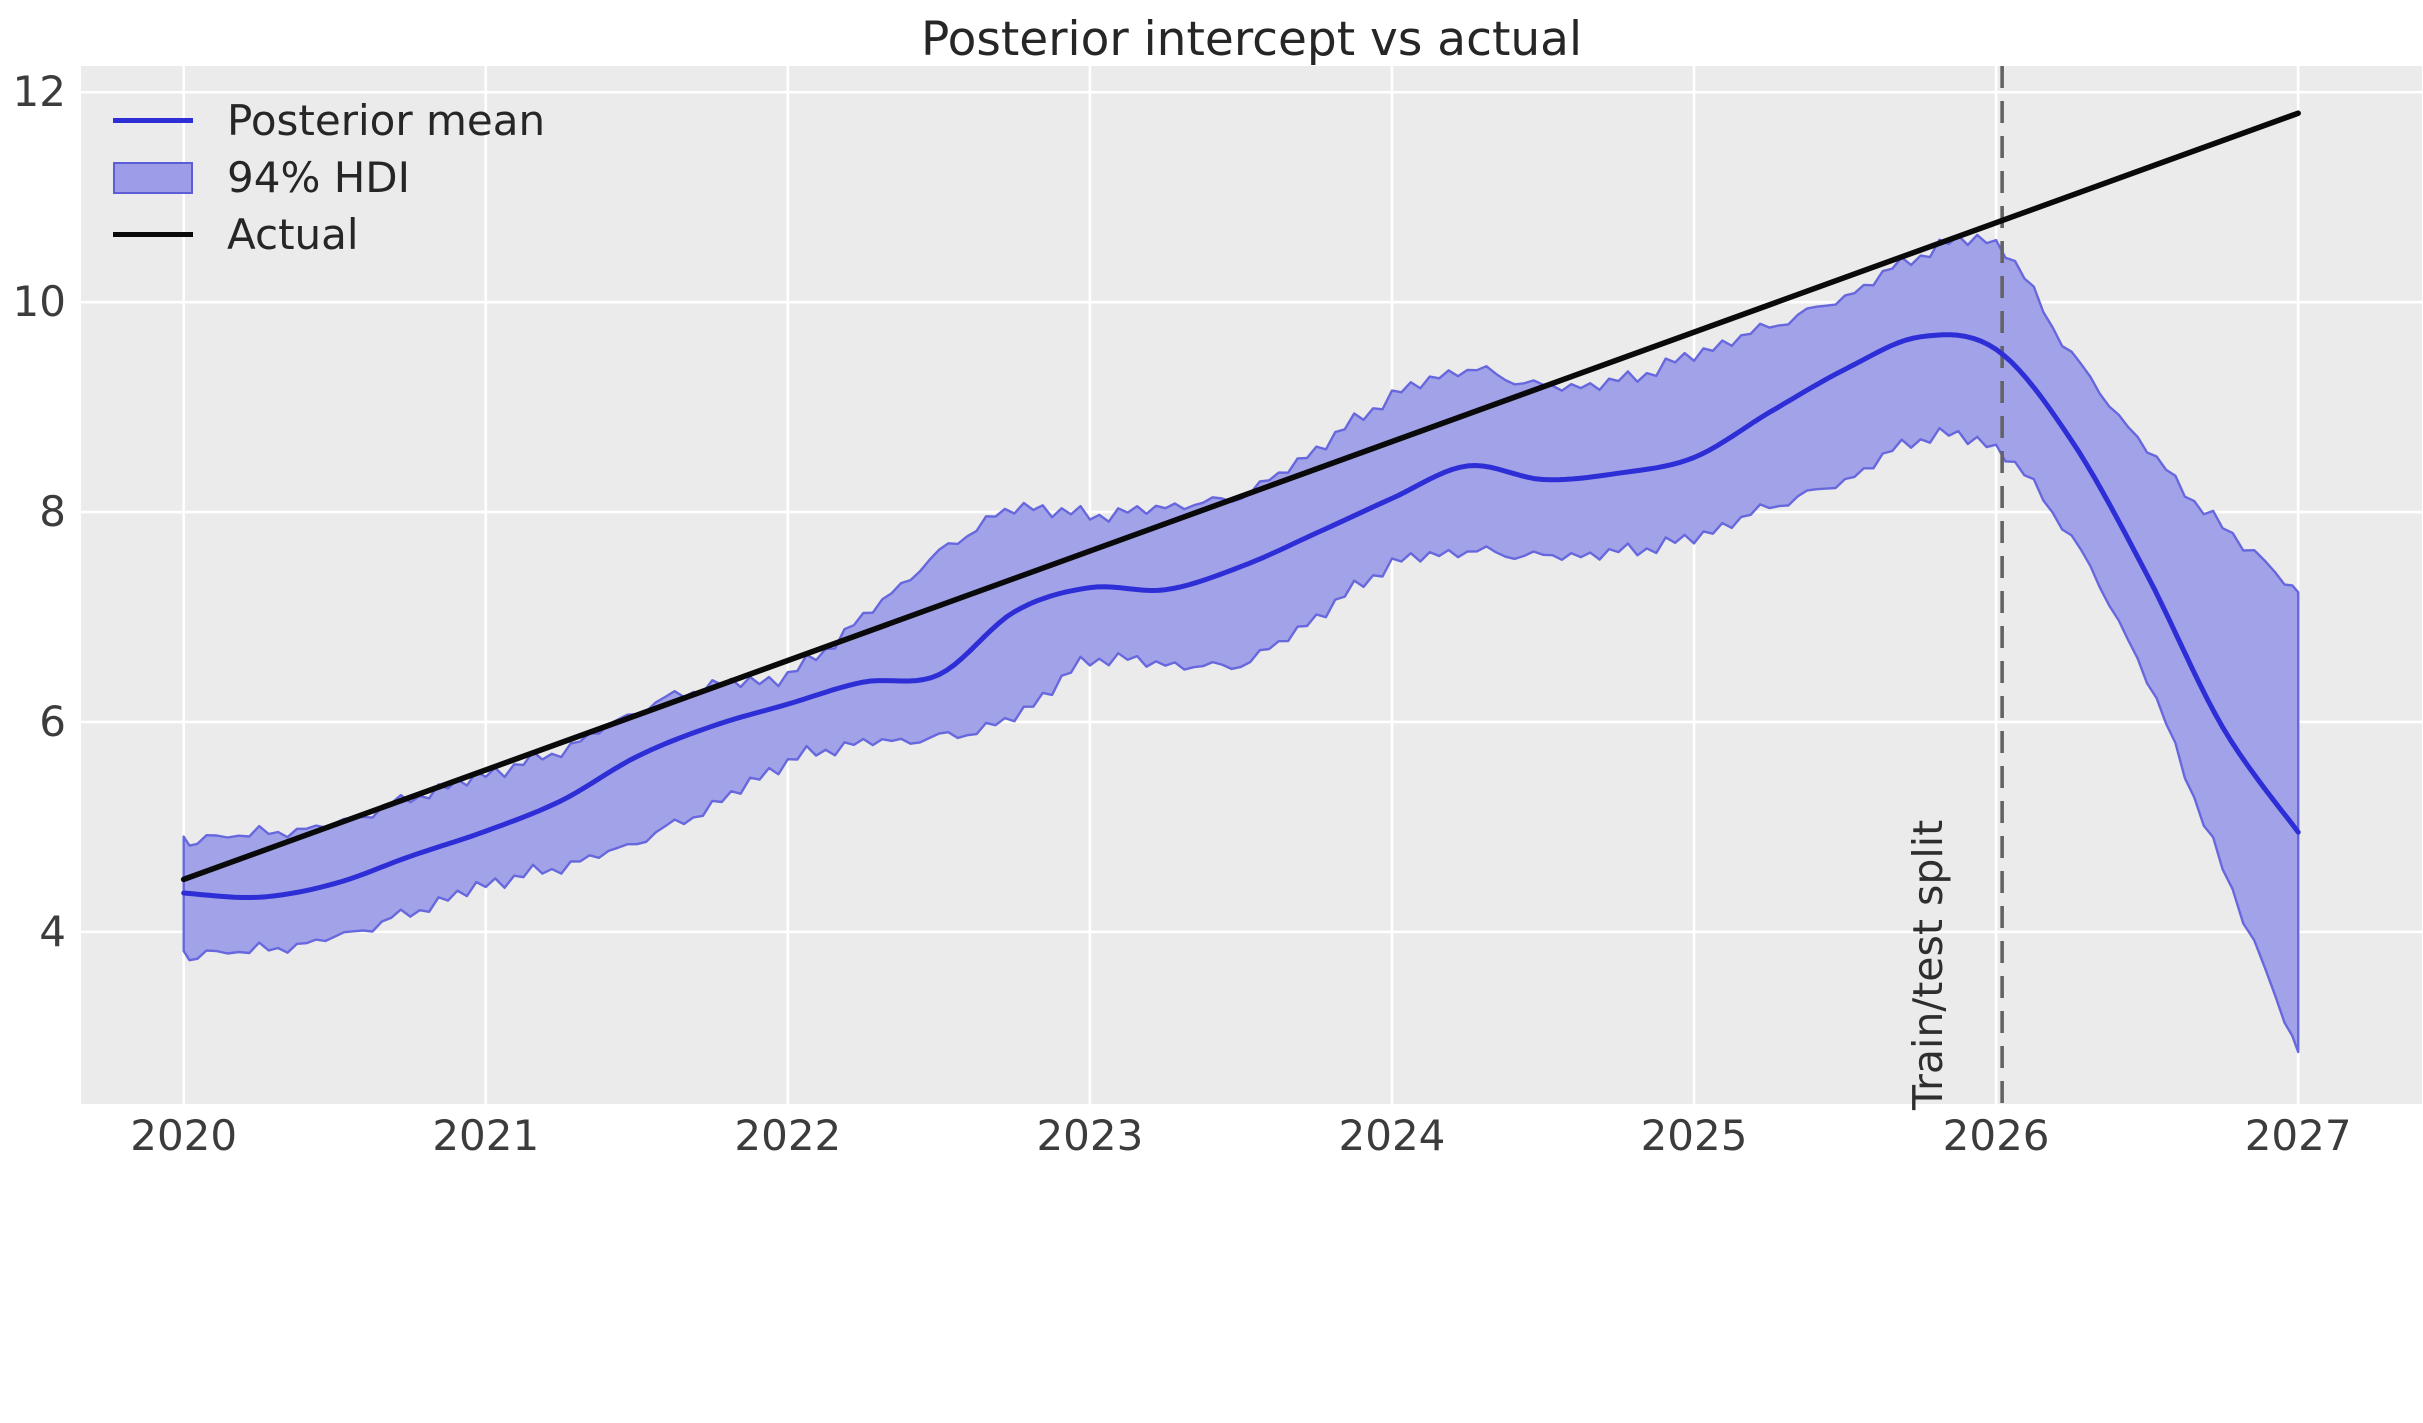  Describe the element at coordinates (39, 302) in the screenshot. I see `y-tick-label: 10` at that location.